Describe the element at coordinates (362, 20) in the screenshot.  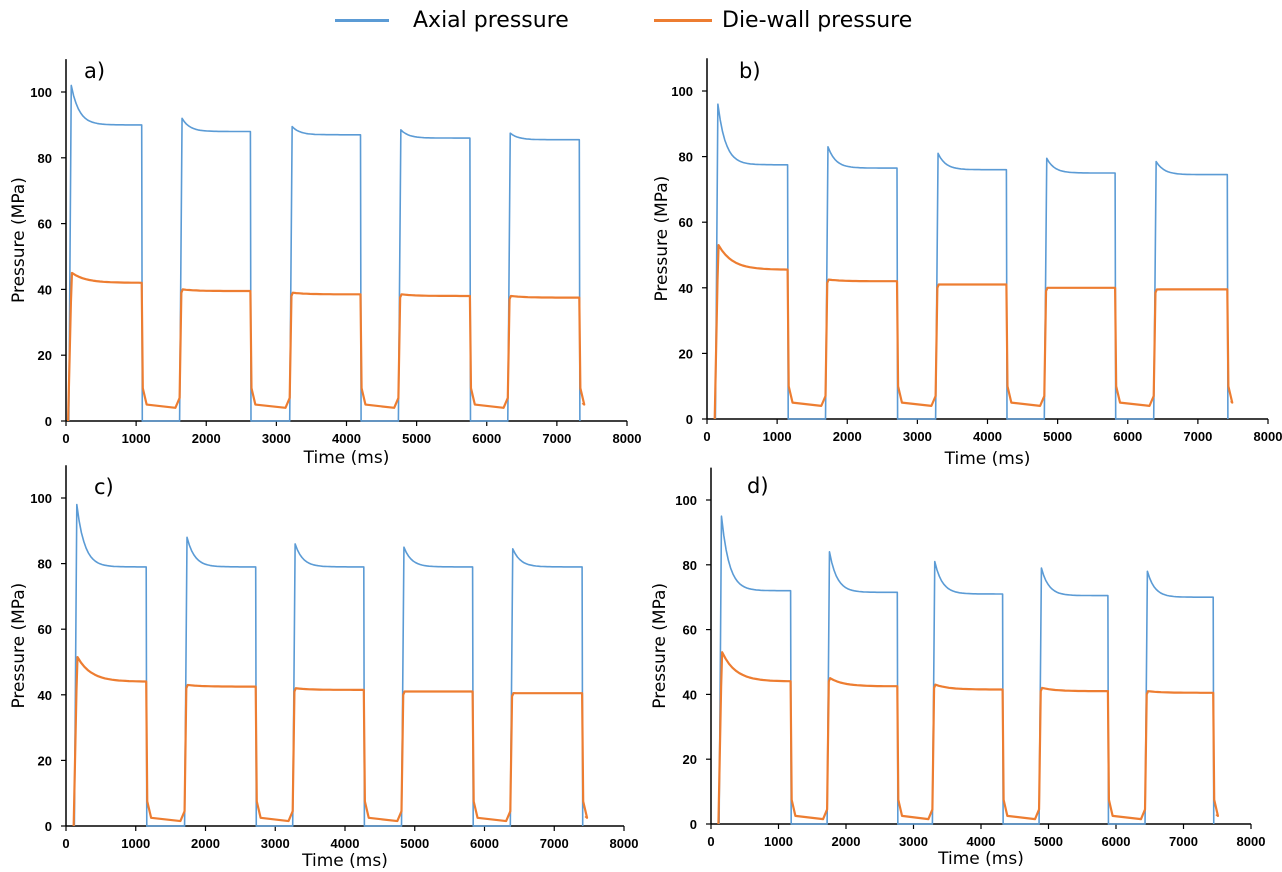
I see `legend-swatch-axial` at that location.